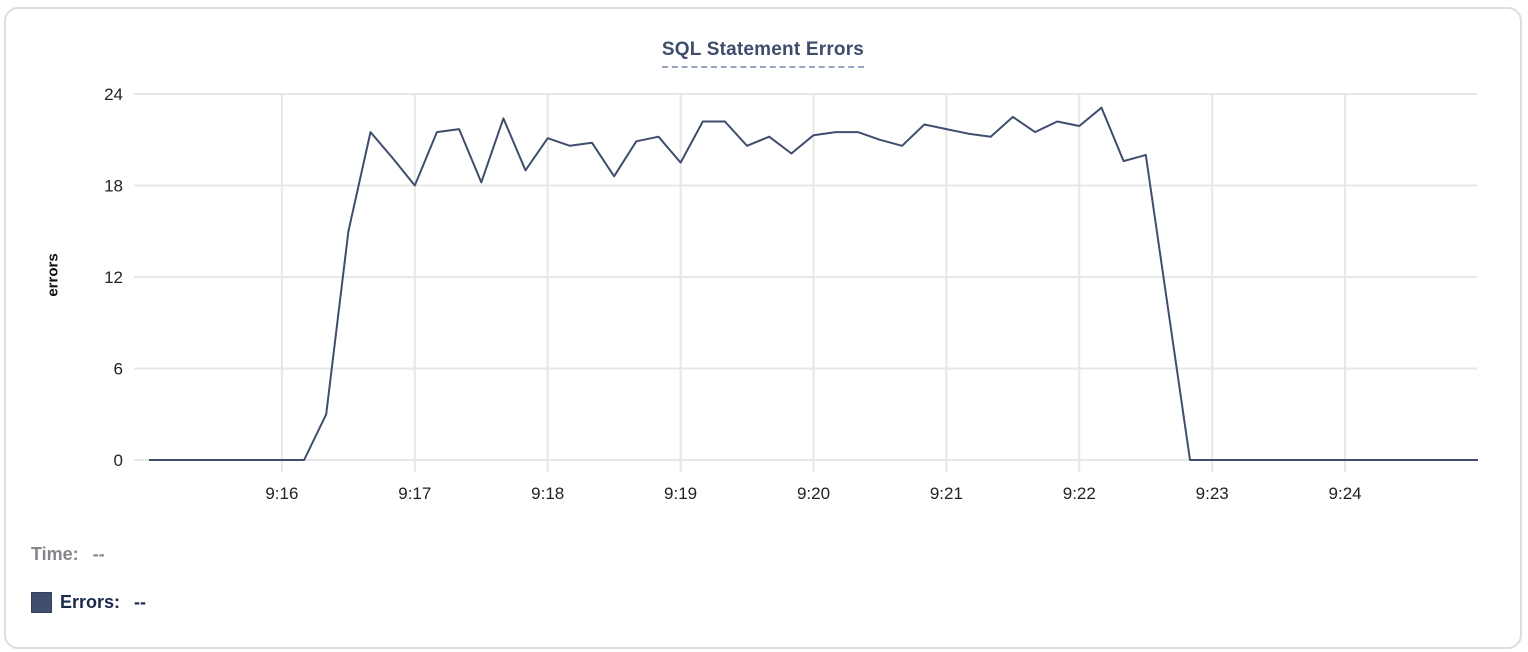  What do you see at coordinates (113, 277) in the screenshot?
I see `y-tick-label: 12` at bounding box center [113, 277].